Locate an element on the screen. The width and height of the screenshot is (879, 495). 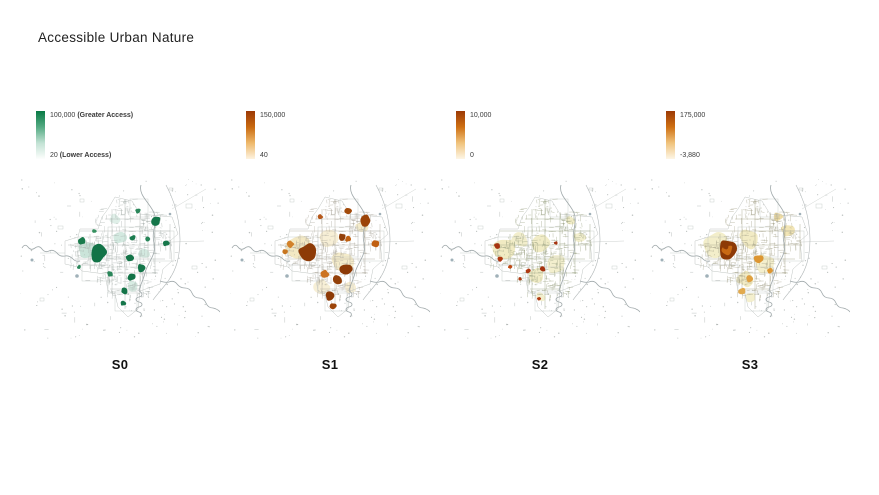
legend-max-value: 100,000 is located at coordinates (63, 115).